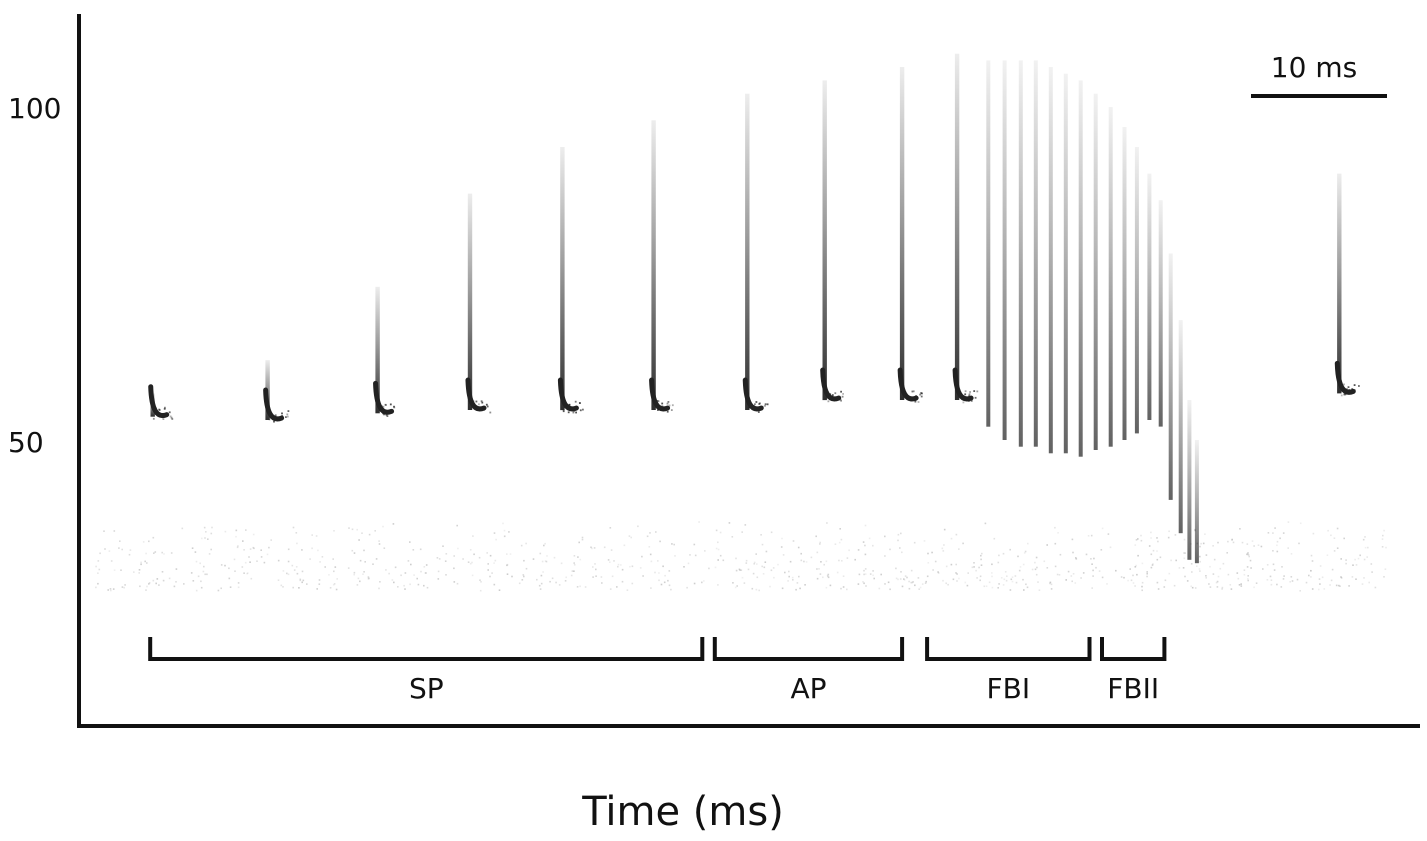 The image size is (1427, 841). What do you see at coordinates (26, 442) in the screenshot?
I see `y-tick-label: 50` at bounding box center [26, 442].